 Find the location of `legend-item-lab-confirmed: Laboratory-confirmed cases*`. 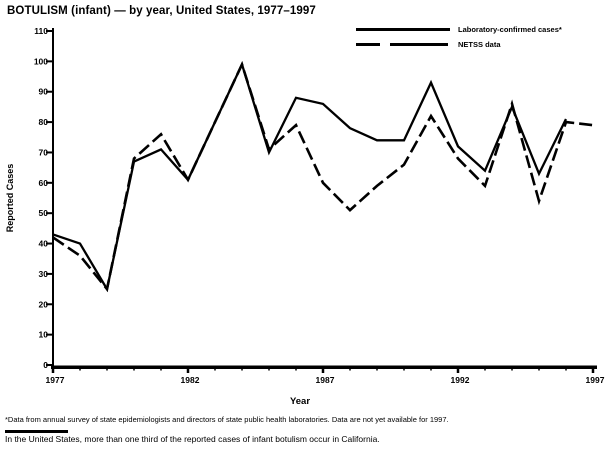

legend-item-lab-confirmed: Laboratory-confirmed cases* is located at coordinates (459, 29).